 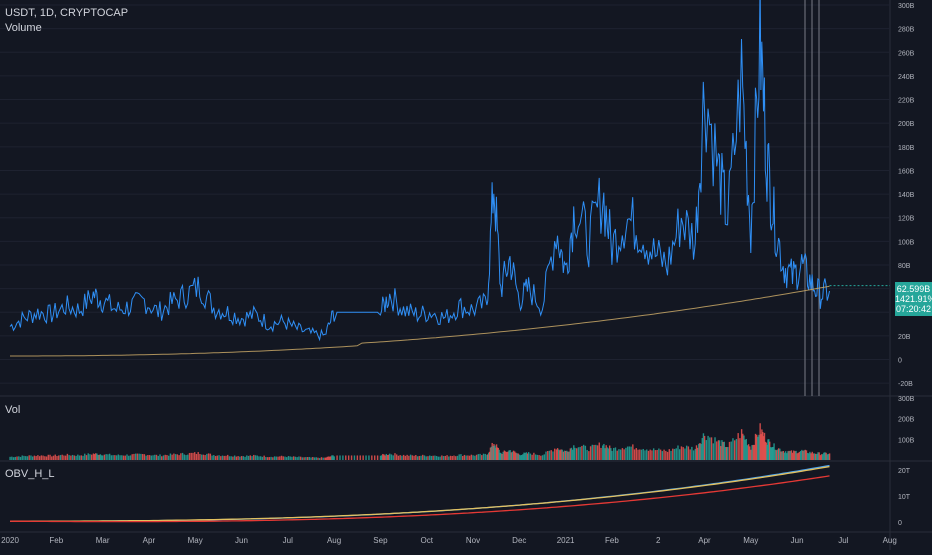 What do you see at coordinates (904, 337) in the screenshot?
I see `y-tick-label: 20B` at bounding box center [904, 337].